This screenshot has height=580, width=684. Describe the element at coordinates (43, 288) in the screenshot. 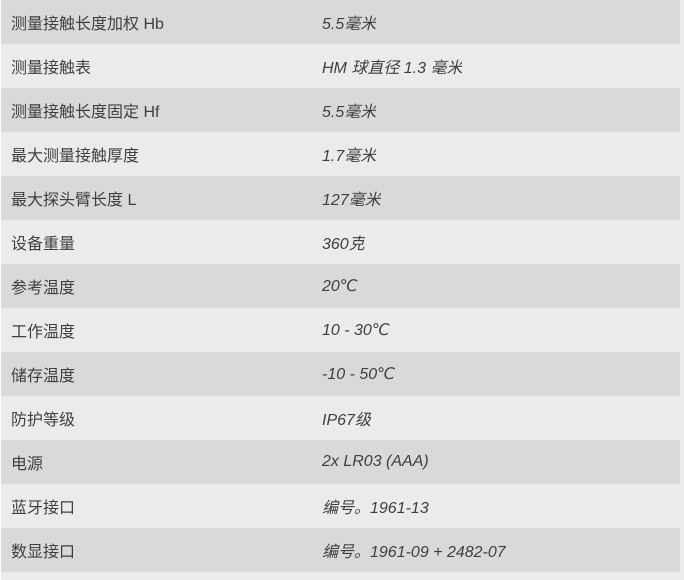

I see `spec-label: 参考温度` at that location.